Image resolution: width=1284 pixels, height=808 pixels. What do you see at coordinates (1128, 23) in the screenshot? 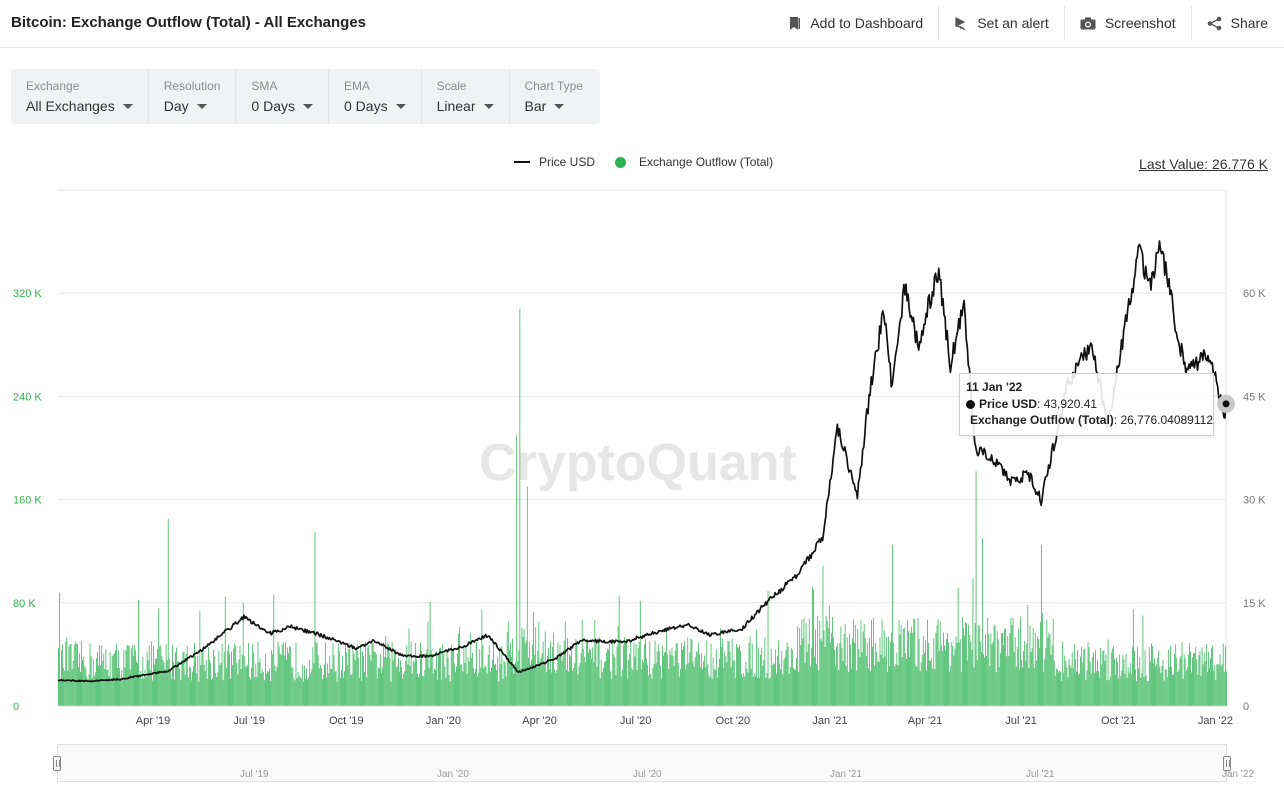
I see `screenshot-button: Screenshot` at bounding box center [1128, 23].